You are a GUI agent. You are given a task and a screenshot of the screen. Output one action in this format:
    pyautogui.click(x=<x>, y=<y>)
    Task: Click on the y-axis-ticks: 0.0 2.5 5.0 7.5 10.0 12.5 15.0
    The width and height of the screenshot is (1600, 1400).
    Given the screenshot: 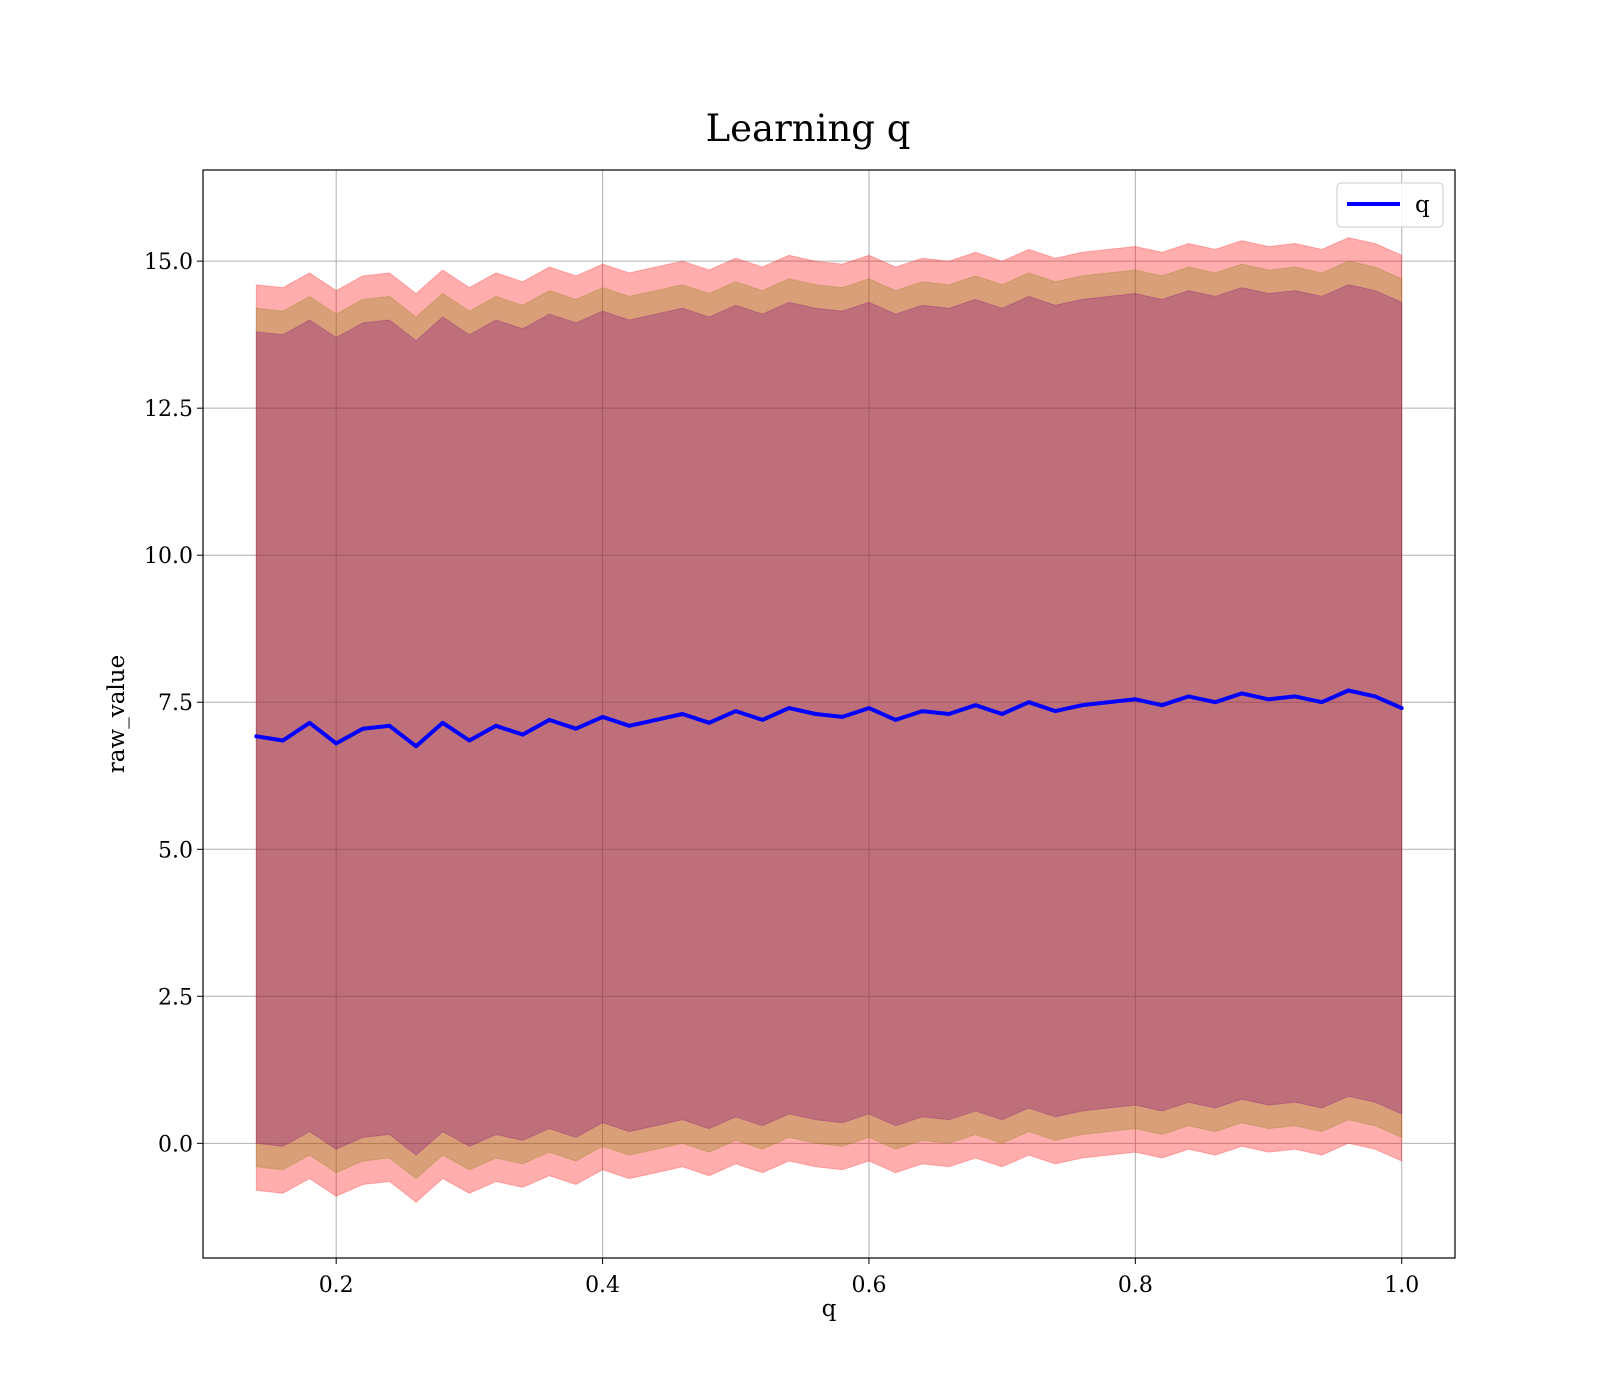 What is the action you would take?
    pyautogui.click(x=173, y=703)
    